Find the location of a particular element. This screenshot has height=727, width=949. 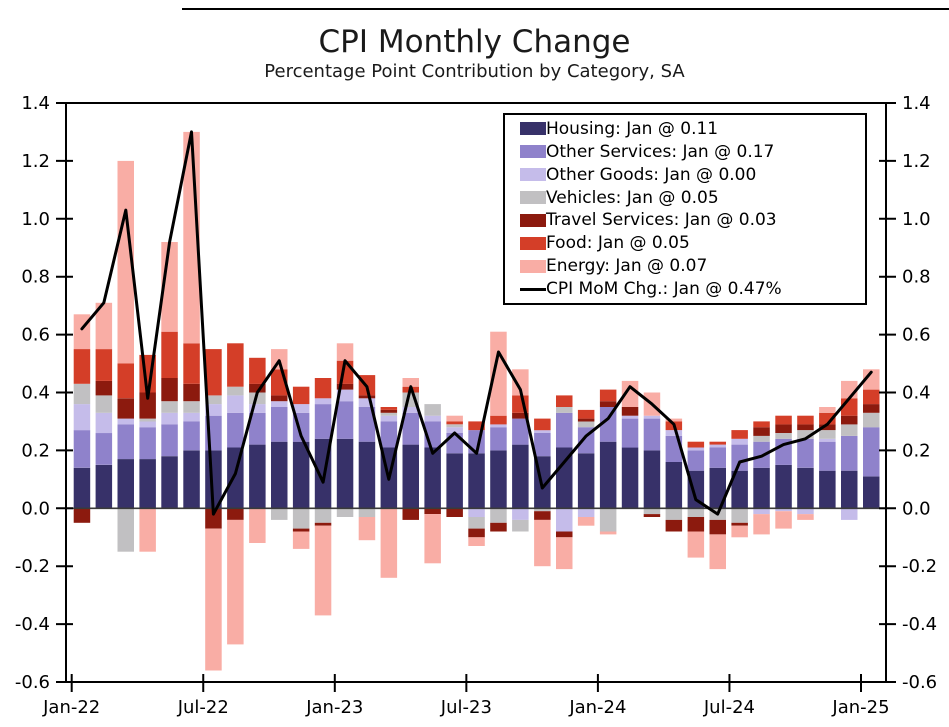

x-tick-label: Jan-25 is located at coordinates (860, 707).